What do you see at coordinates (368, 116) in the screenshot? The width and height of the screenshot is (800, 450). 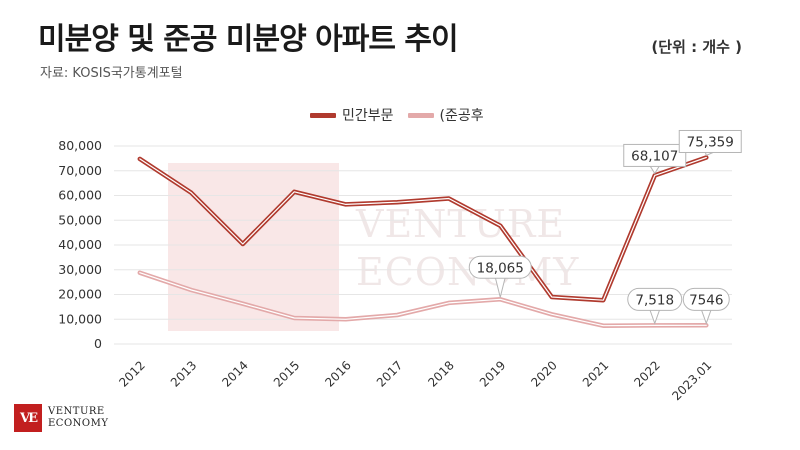 I see `legend-label-series-1: 민간부문` at bounding box center [368, 116].